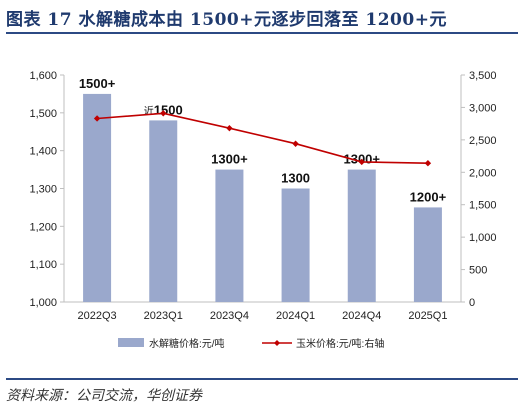 The height and width of the screenshot is (413, 524). I want to click on legend-bar-label: 水解糖价格:元/吨, so click(187, 343).